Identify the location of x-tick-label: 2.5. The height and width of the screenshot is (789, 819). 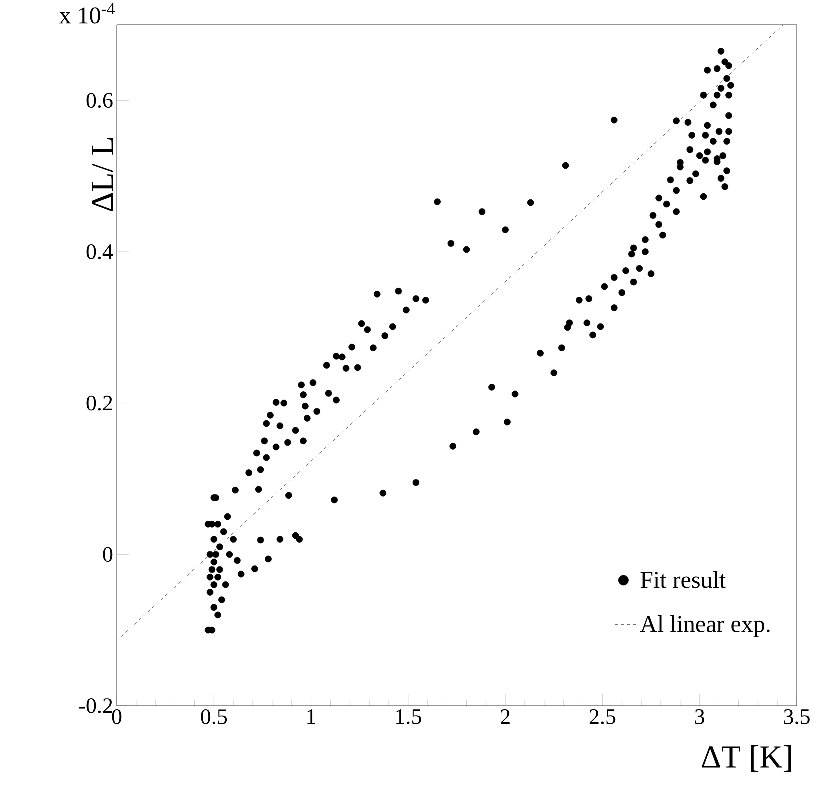
(603, 717).